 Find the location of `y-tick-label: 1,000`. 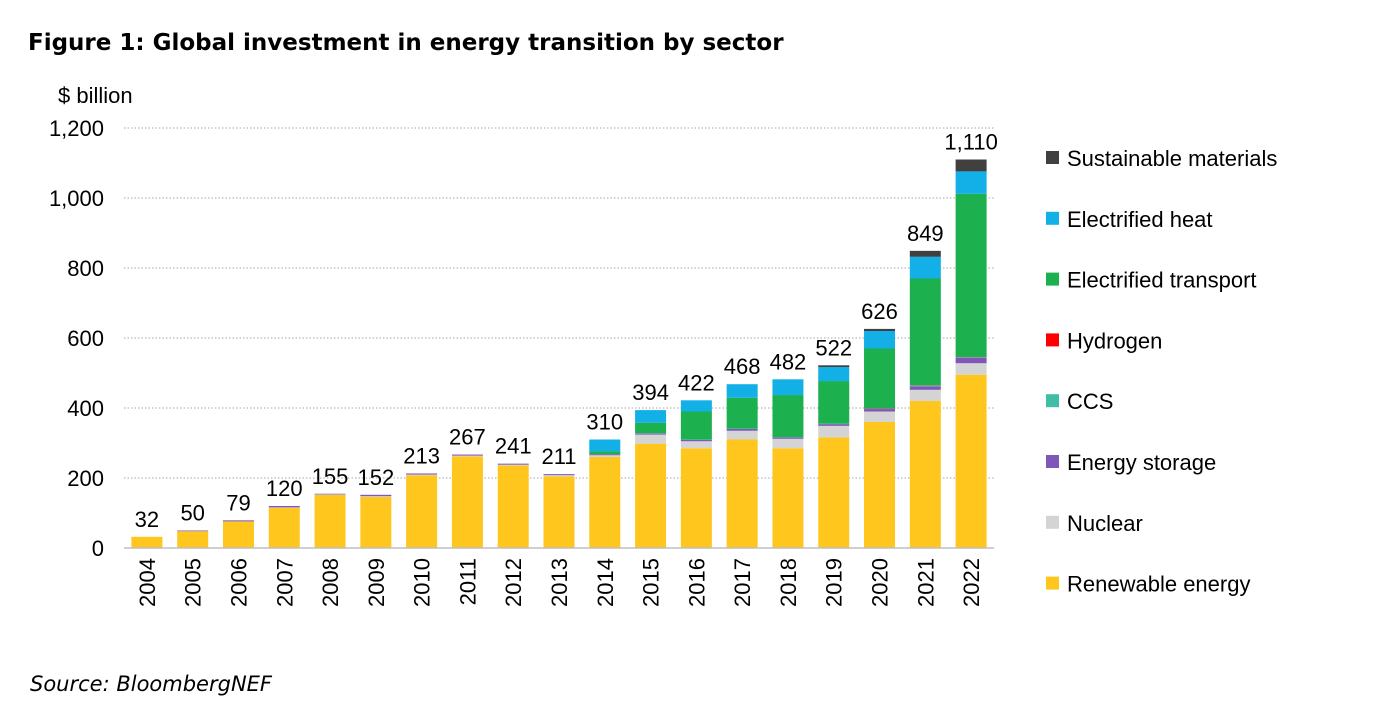

y-tick-label: 1,000 is located at coordinates (76, 198).